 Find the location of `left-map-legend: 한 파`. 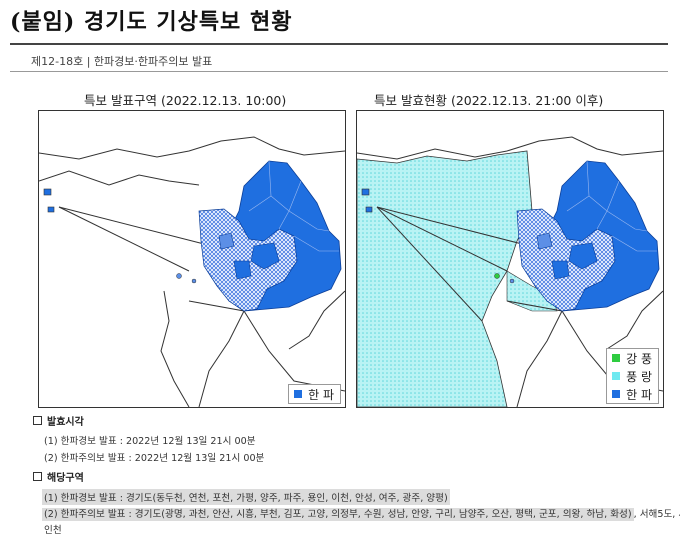

left-map-legend: 한 파 is located at coordinates (314, 394).